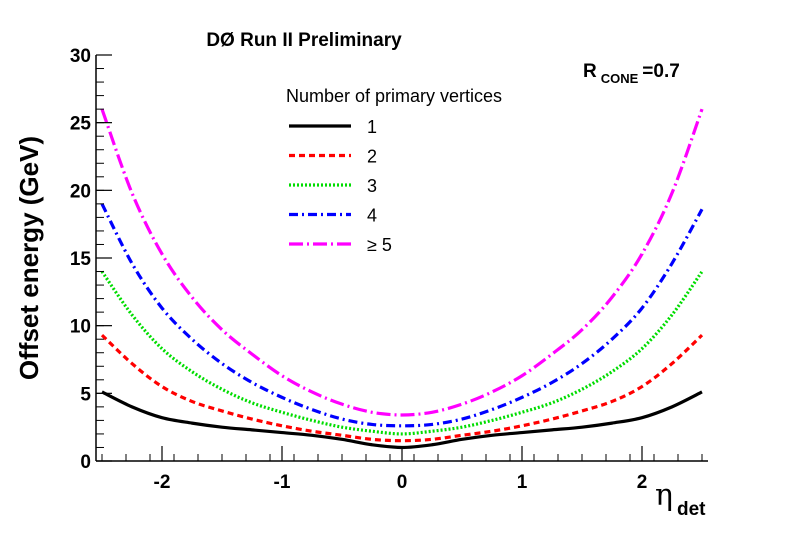 The width and height of the screenshot is (788, 534). Describe the element at coordinates (80, 56) in the screenshot. I see `y-tick-label: 30` at that location.